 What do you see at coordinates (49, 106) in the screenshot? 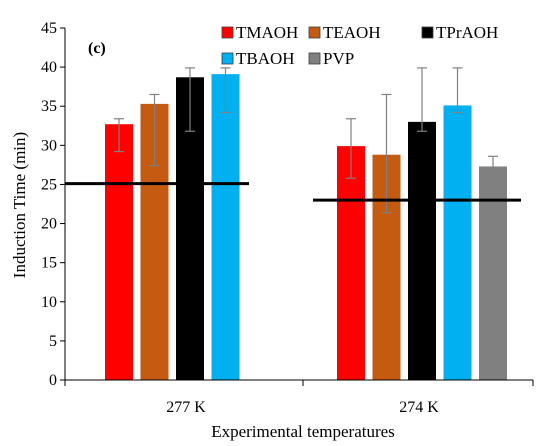
I see `y-tick-label: 35` at bounding box center [49, 106].